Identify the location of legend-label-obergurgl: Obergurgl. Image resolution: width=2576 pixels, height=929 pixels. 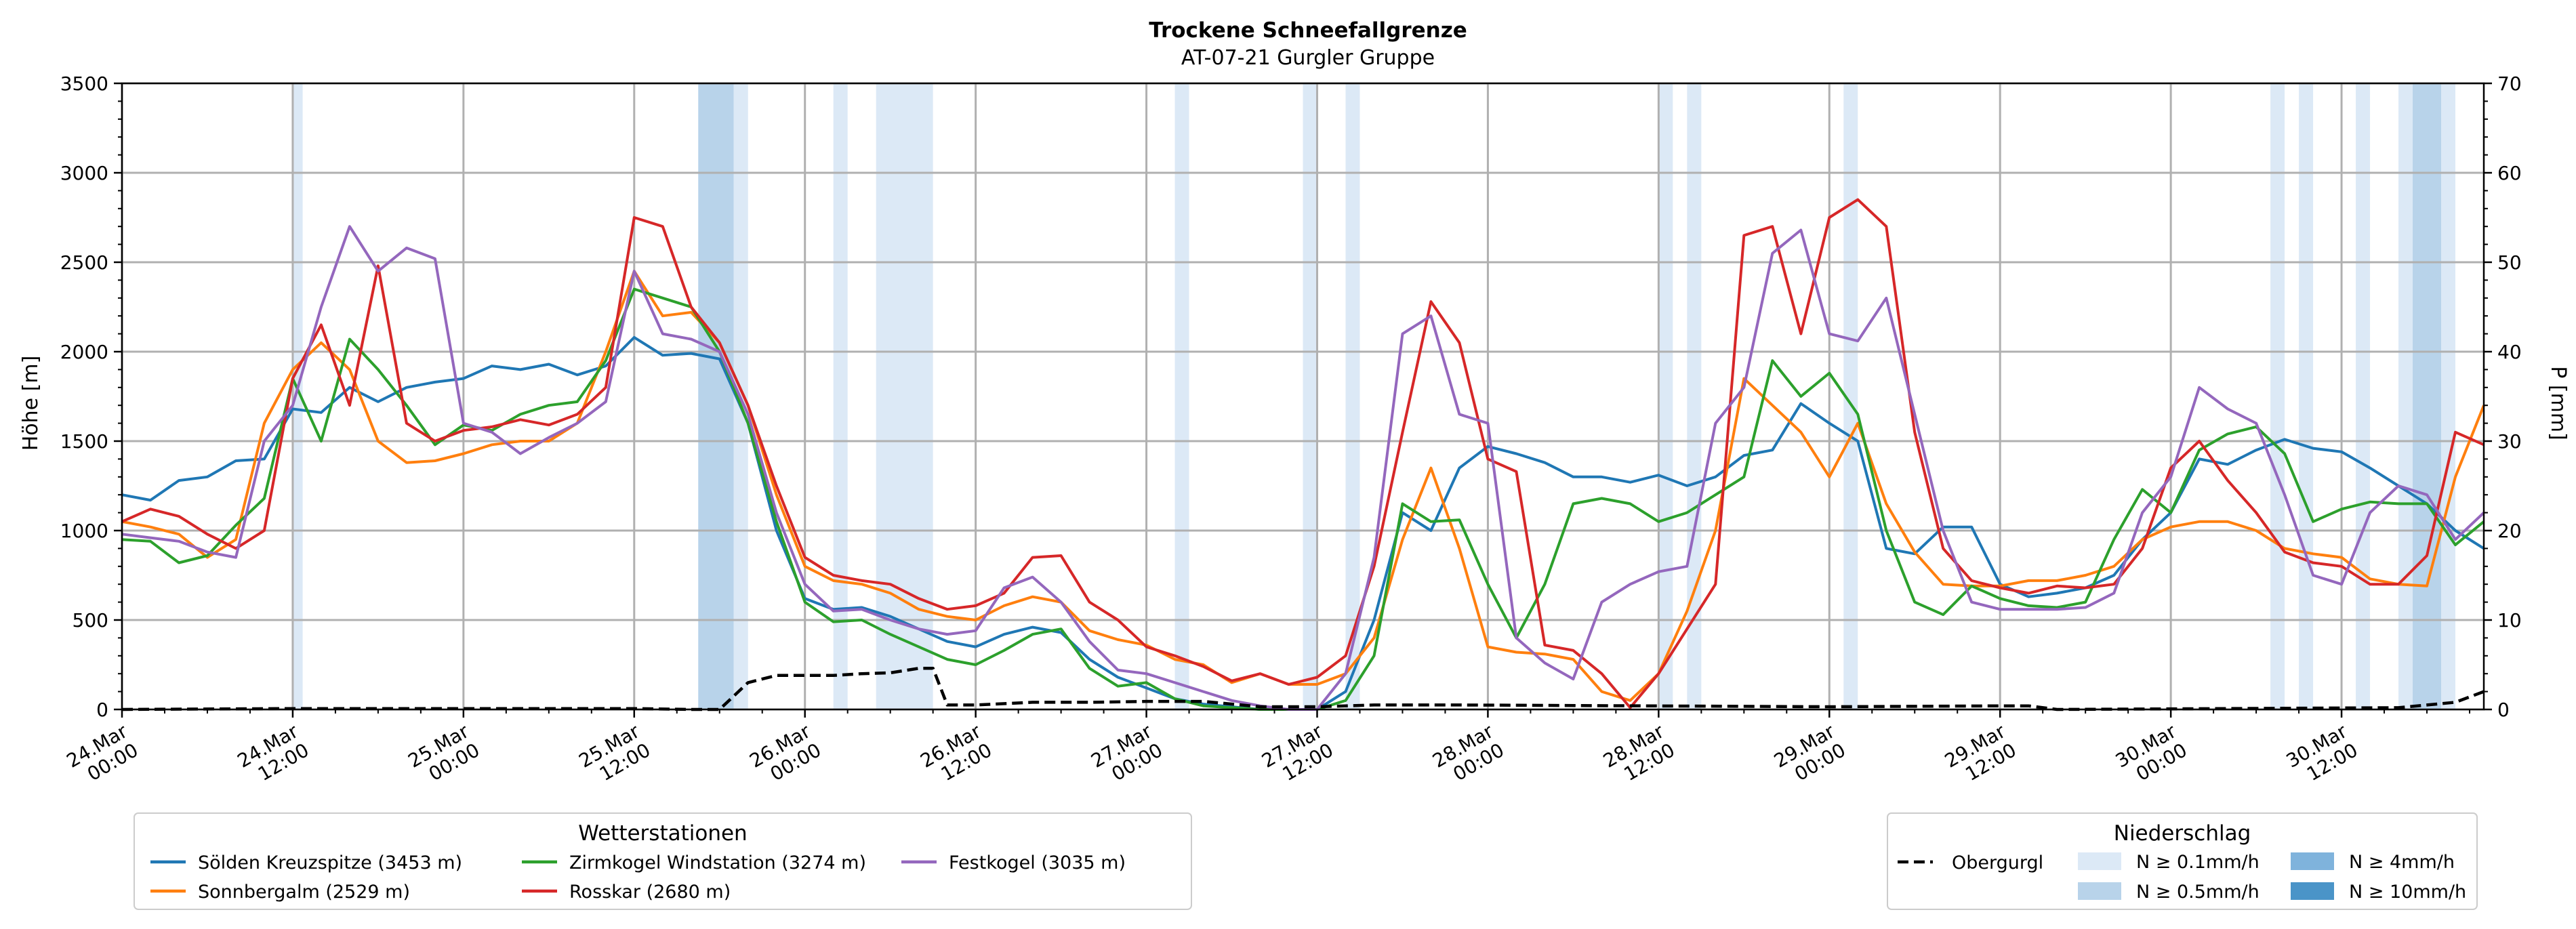
(1998, 862).